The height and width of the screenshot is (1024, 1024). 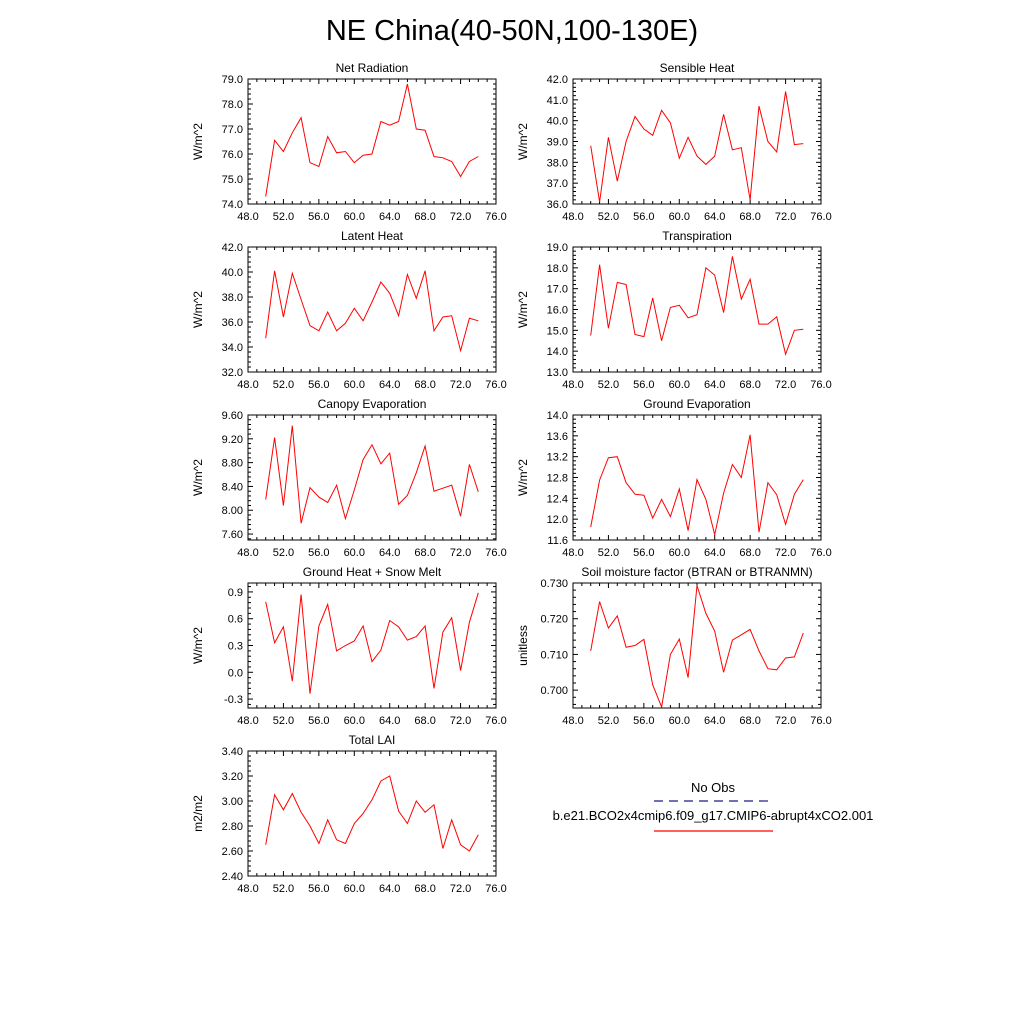 What do you see at coordinates (696, 404) in the screenshot?
I see `panel-title: Ground Evaporation` at bounding box center [696, 404].